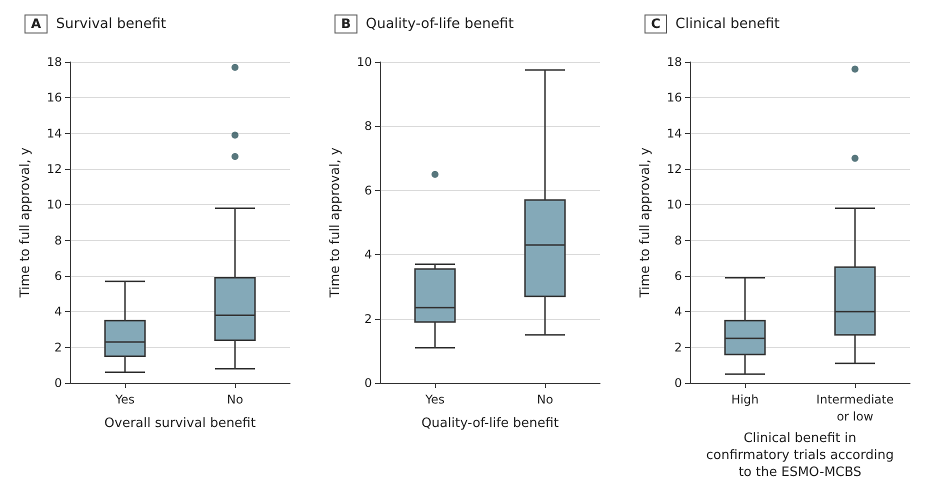 This screenshot has width=930, height=493. Describe the element at coordinates (855, 408) in the screenshot. I see `x-tick-label: Intermediate or low` at that location.